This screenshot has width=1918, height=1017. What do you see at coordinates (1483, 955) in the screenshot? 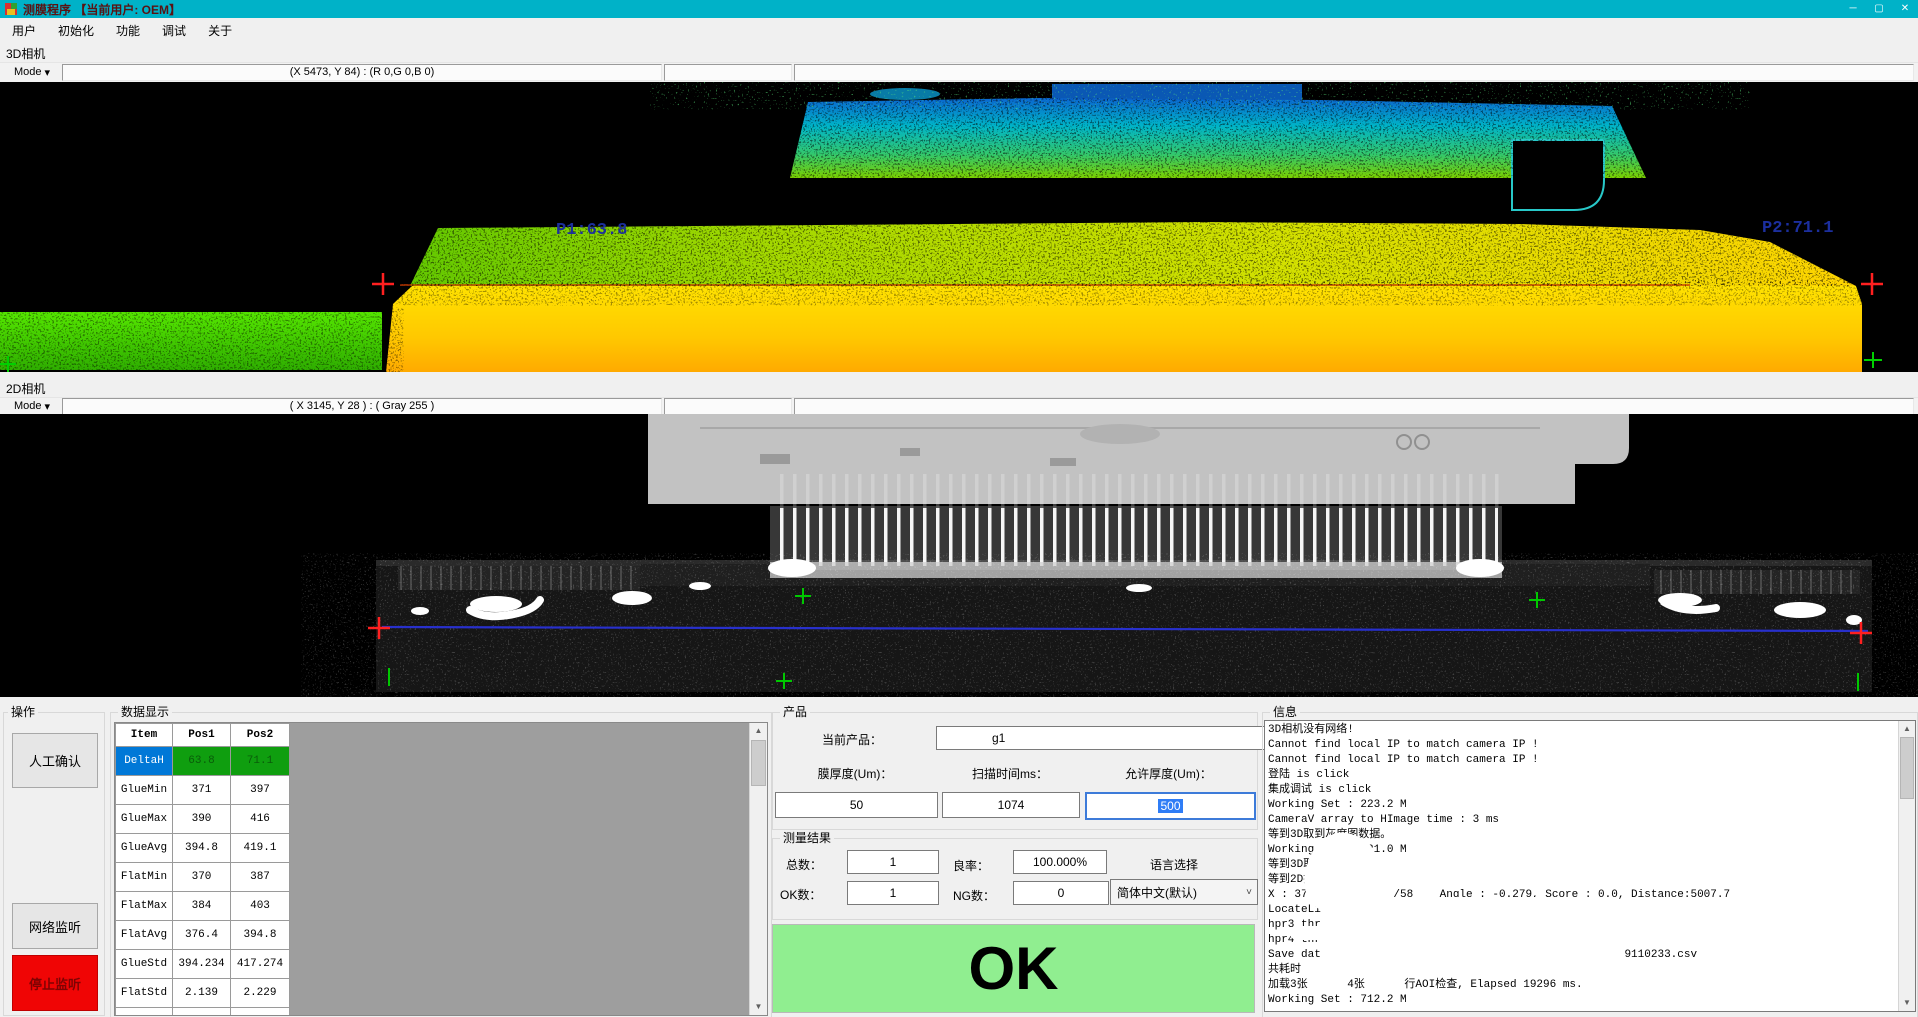
I see `log-line: Save dat 9110233.csv` at bounding box center [1483, 955].